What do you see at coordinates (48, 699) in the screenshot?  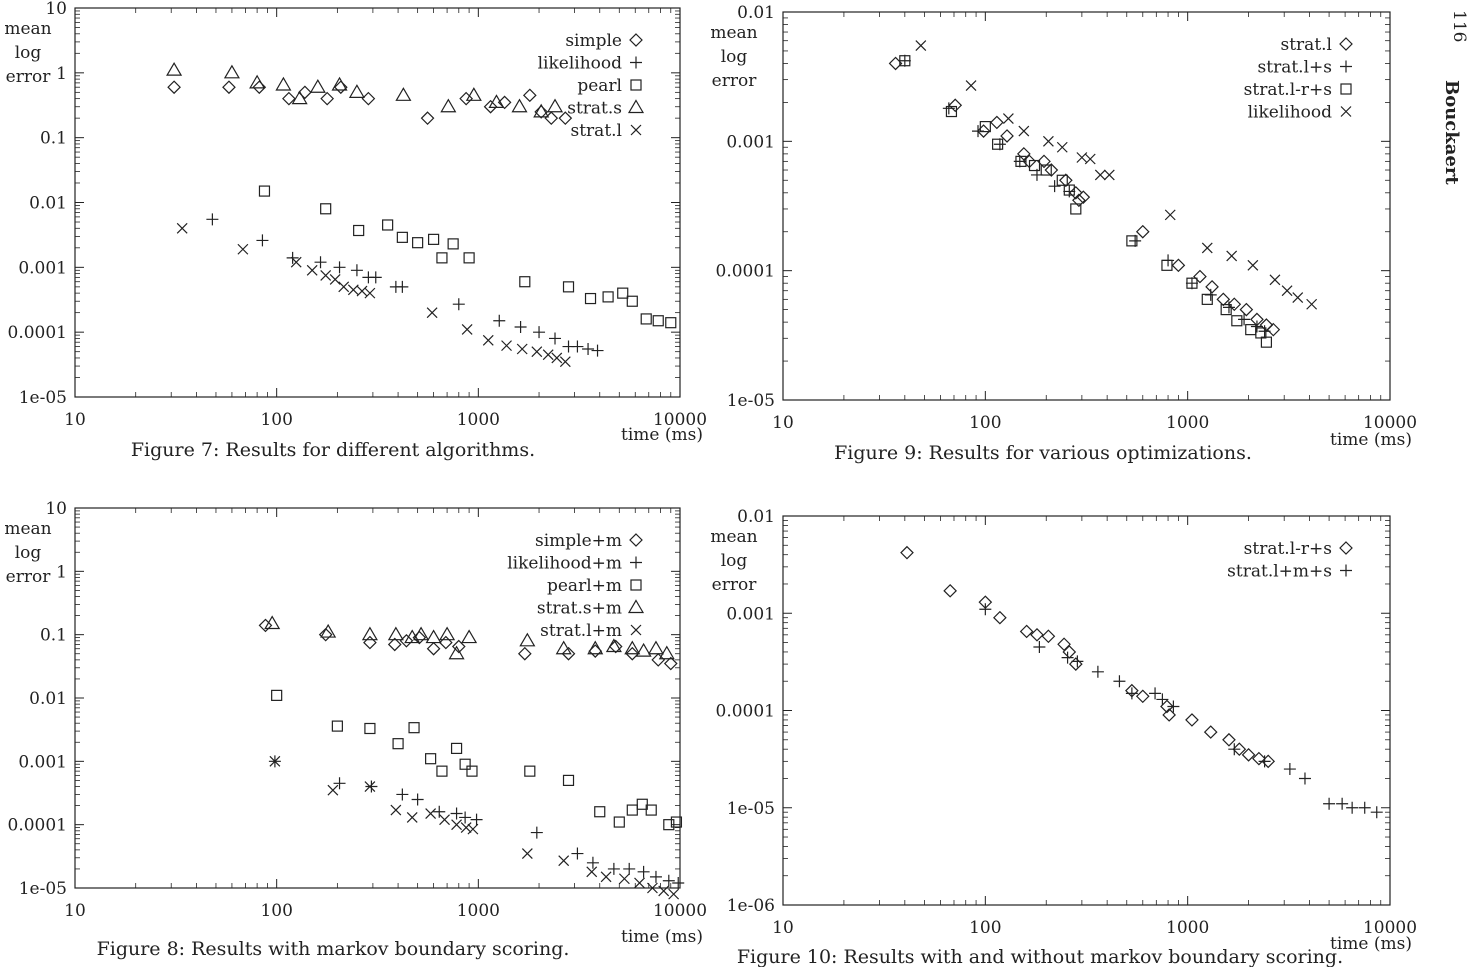 I see `fig8-y-tick-label: 0.01` at bounding box center [48, 699].